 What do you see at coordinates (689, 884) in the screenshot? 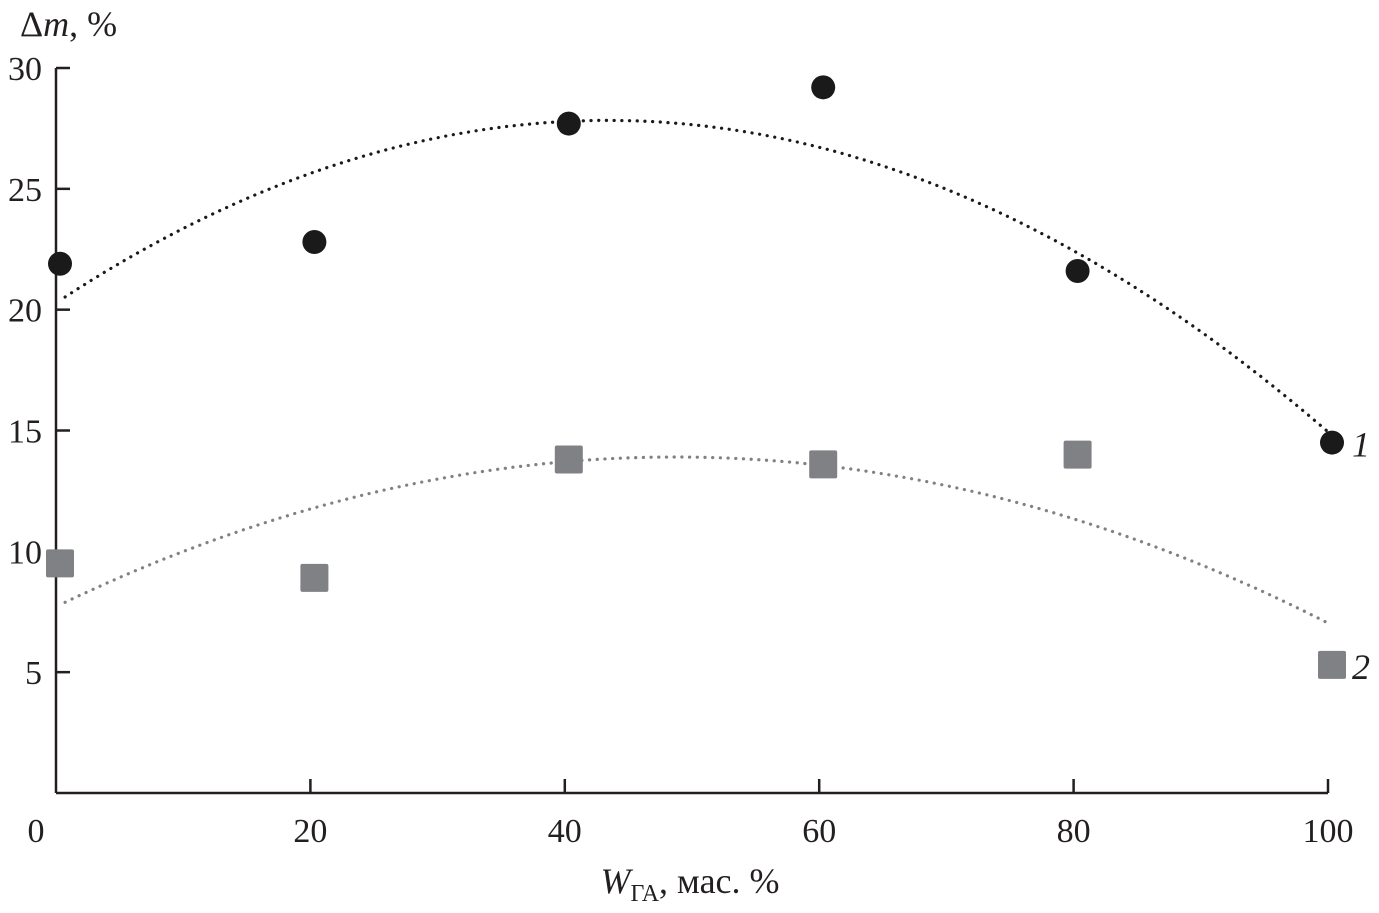
I see `x-axis-label: WГА, мас. %` at bounding box center [689, 884].